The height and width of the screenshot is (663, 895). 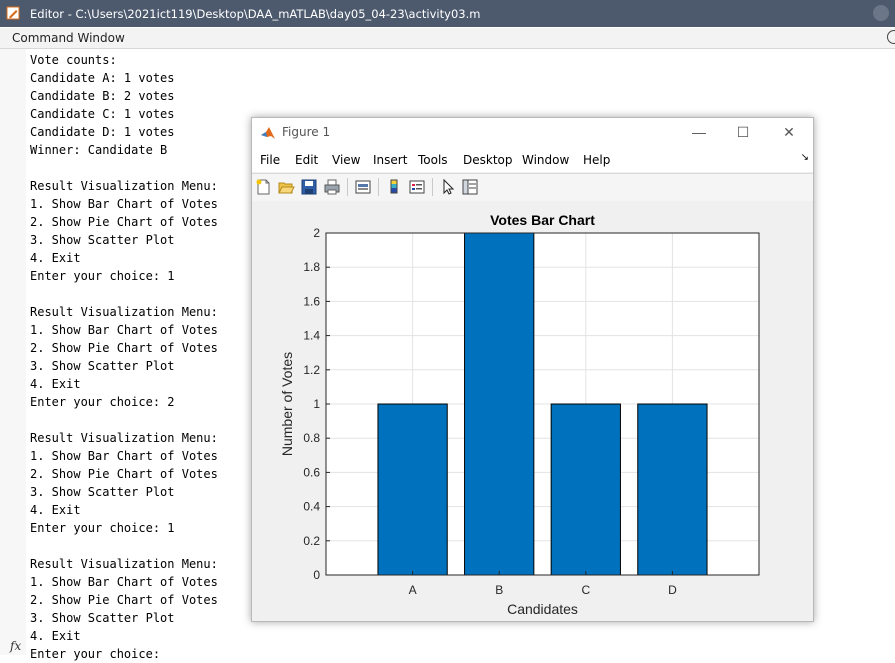 I want to click on y-axis-label: Number of Votes, so click(x=287, y=404).